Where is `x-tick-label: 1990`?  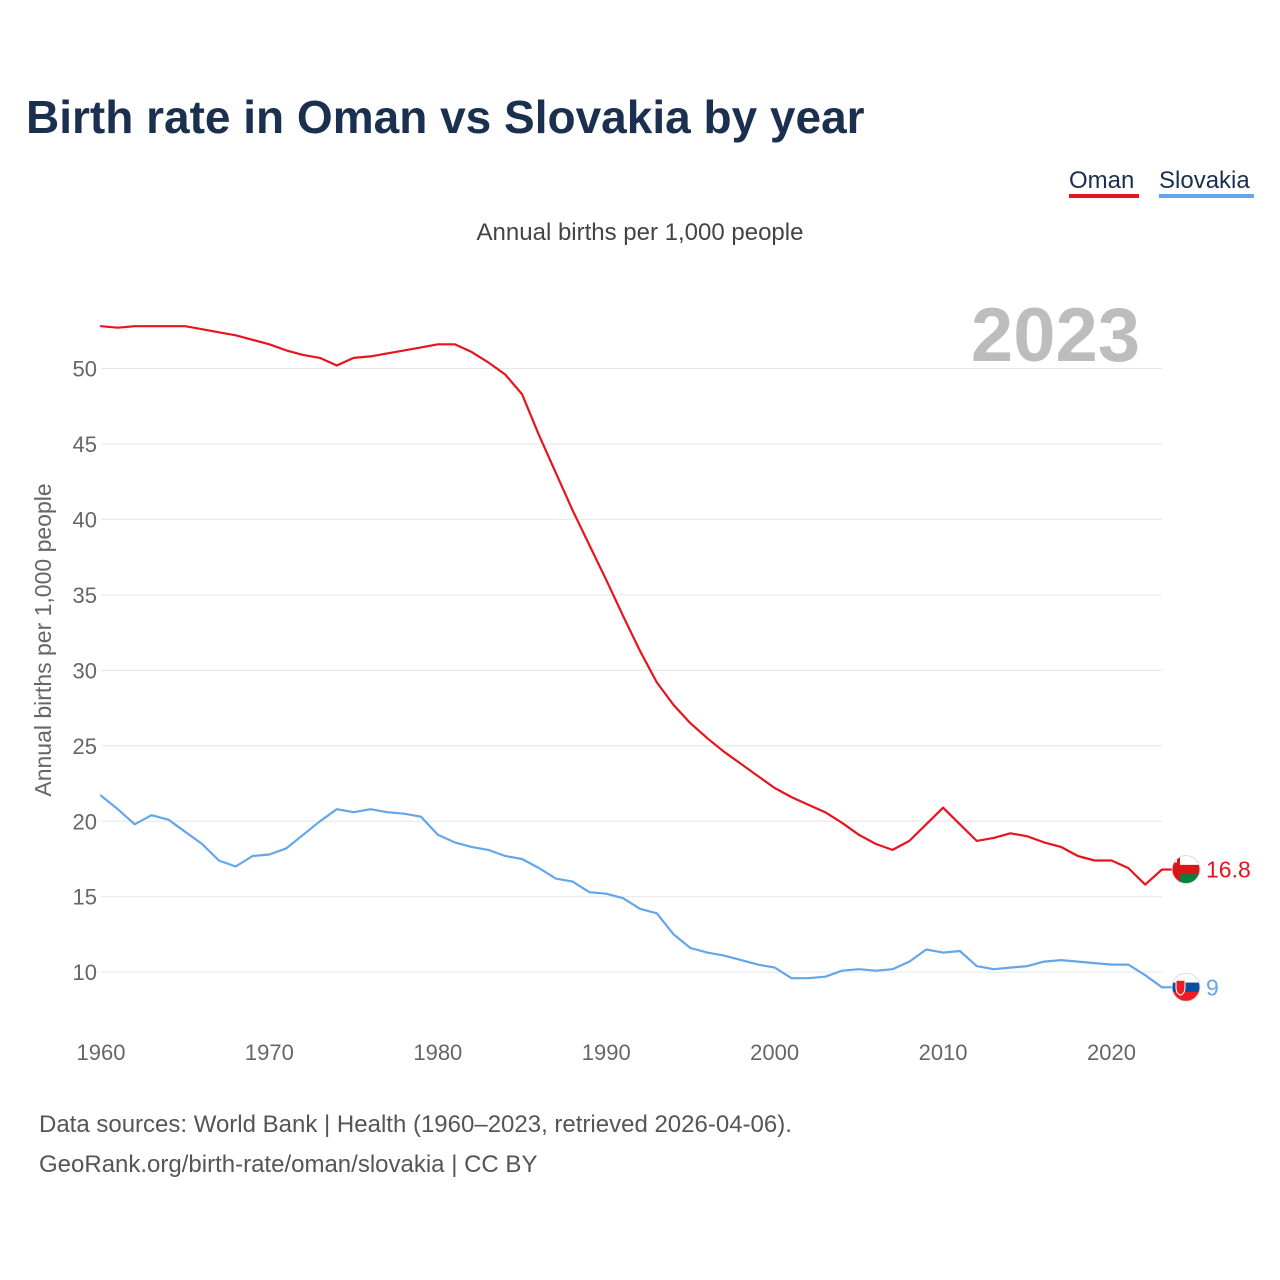 x-tick-label: 1990 is located at coordinates (606, 1052).